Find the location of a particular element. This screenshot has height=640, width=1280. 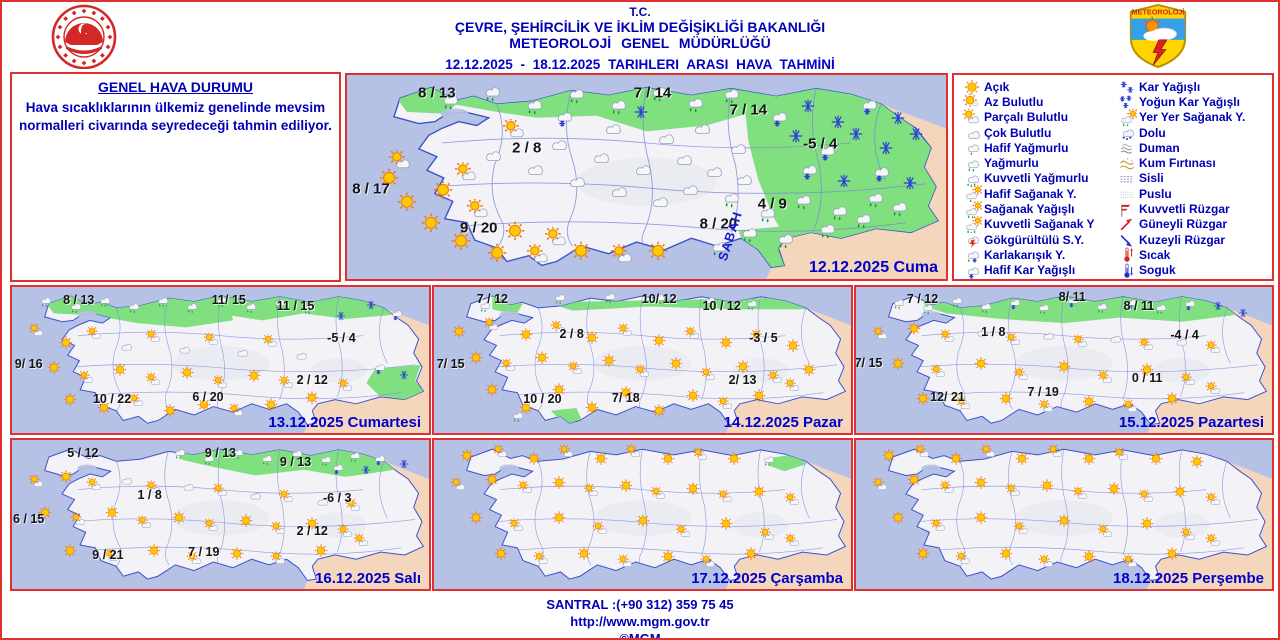

ministry-seal-svg is located at coordinates (84, 37).